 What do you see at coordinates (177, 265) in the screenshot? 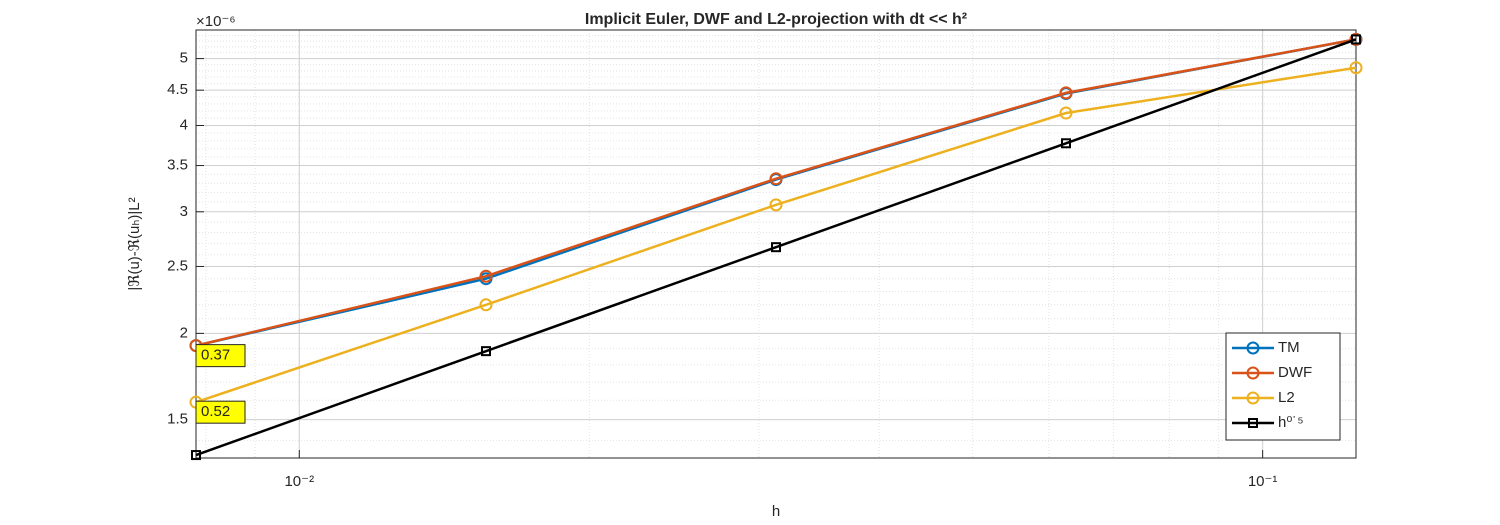
I see `y-tick-label: 2.5` at bounding box center [177, 265].